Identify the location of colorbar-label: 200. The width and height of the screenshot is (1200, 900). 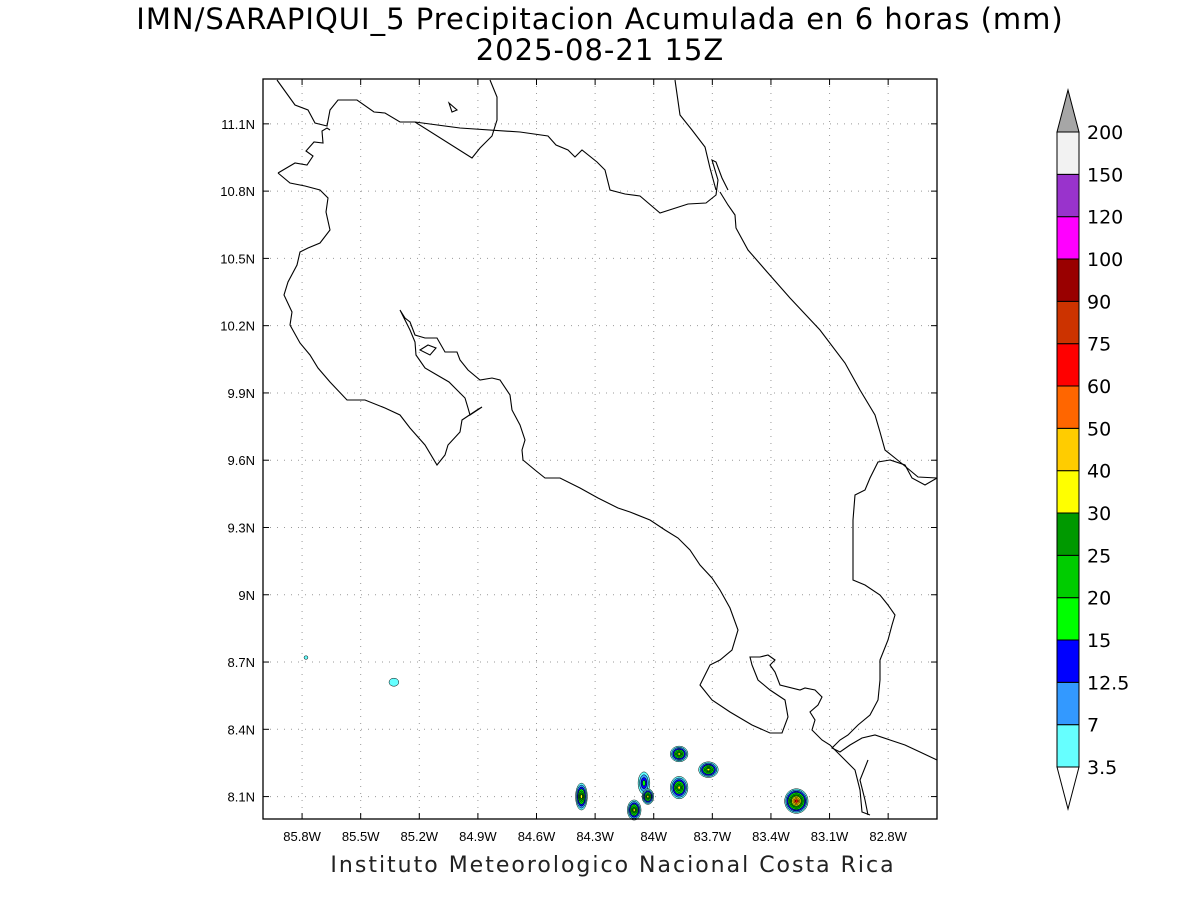
(1105, 133).